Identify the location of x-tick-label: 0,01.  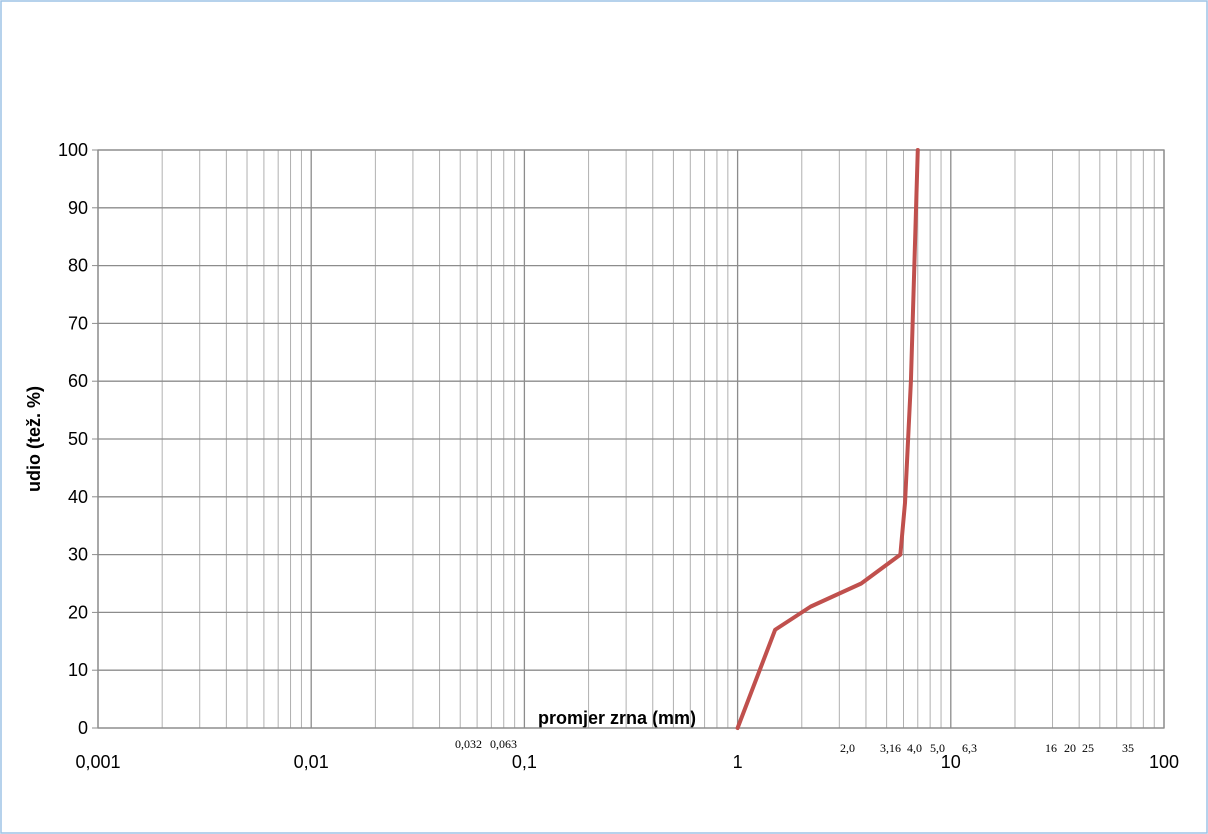
(311, 762).